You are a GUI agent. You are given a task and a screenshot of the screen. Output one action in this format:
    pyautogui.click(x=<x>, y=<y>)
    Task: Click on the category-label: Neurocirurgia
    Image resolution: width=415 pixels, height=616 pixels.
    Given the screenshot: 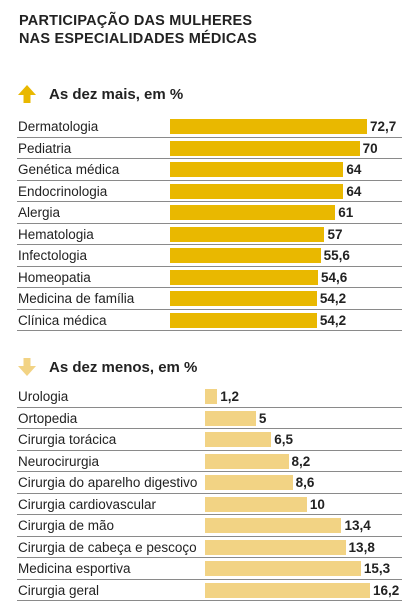 What is the action you would take?
    pyautogui.click(x=59, y=461)
    